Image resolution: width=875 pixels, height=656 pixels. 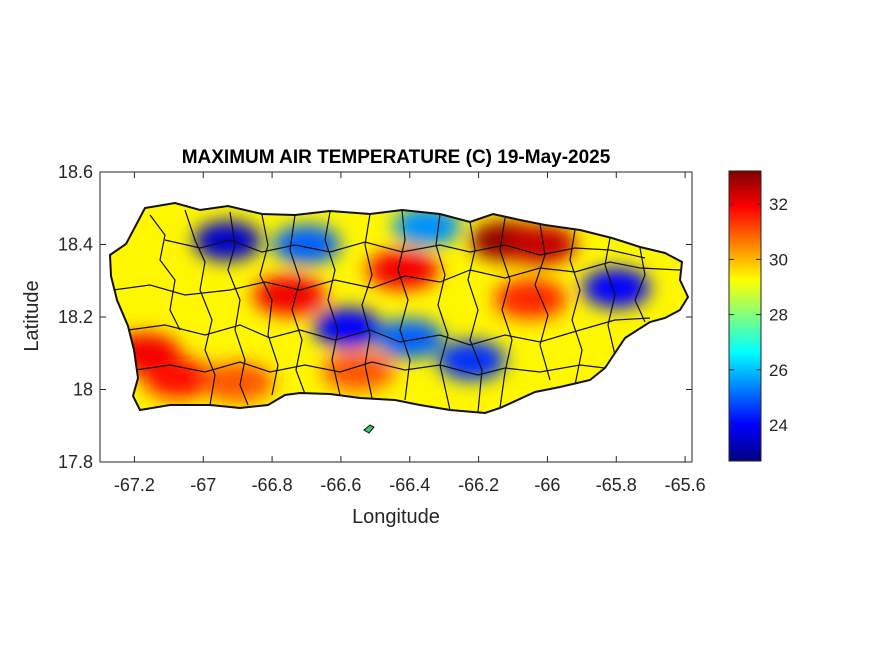 I want to click on x-axis-label: Longitude, so click(x=396, y=517).